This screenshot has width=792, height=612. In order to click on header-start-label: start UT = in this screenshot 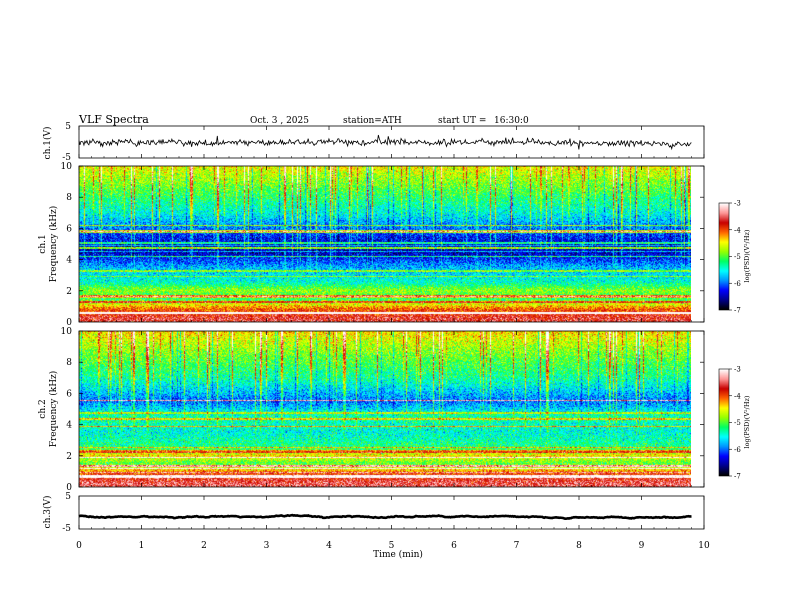, I will do `click(462, 121)`.